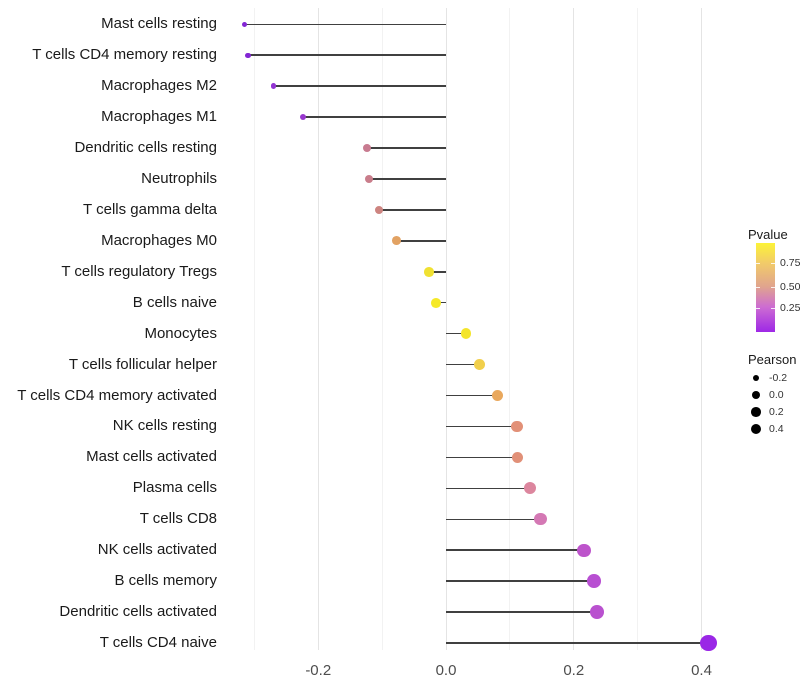  Describe the element at coordinates (139, 271) in the screenshot. I see `category-label: T cells regulatory Tregs` at that location.